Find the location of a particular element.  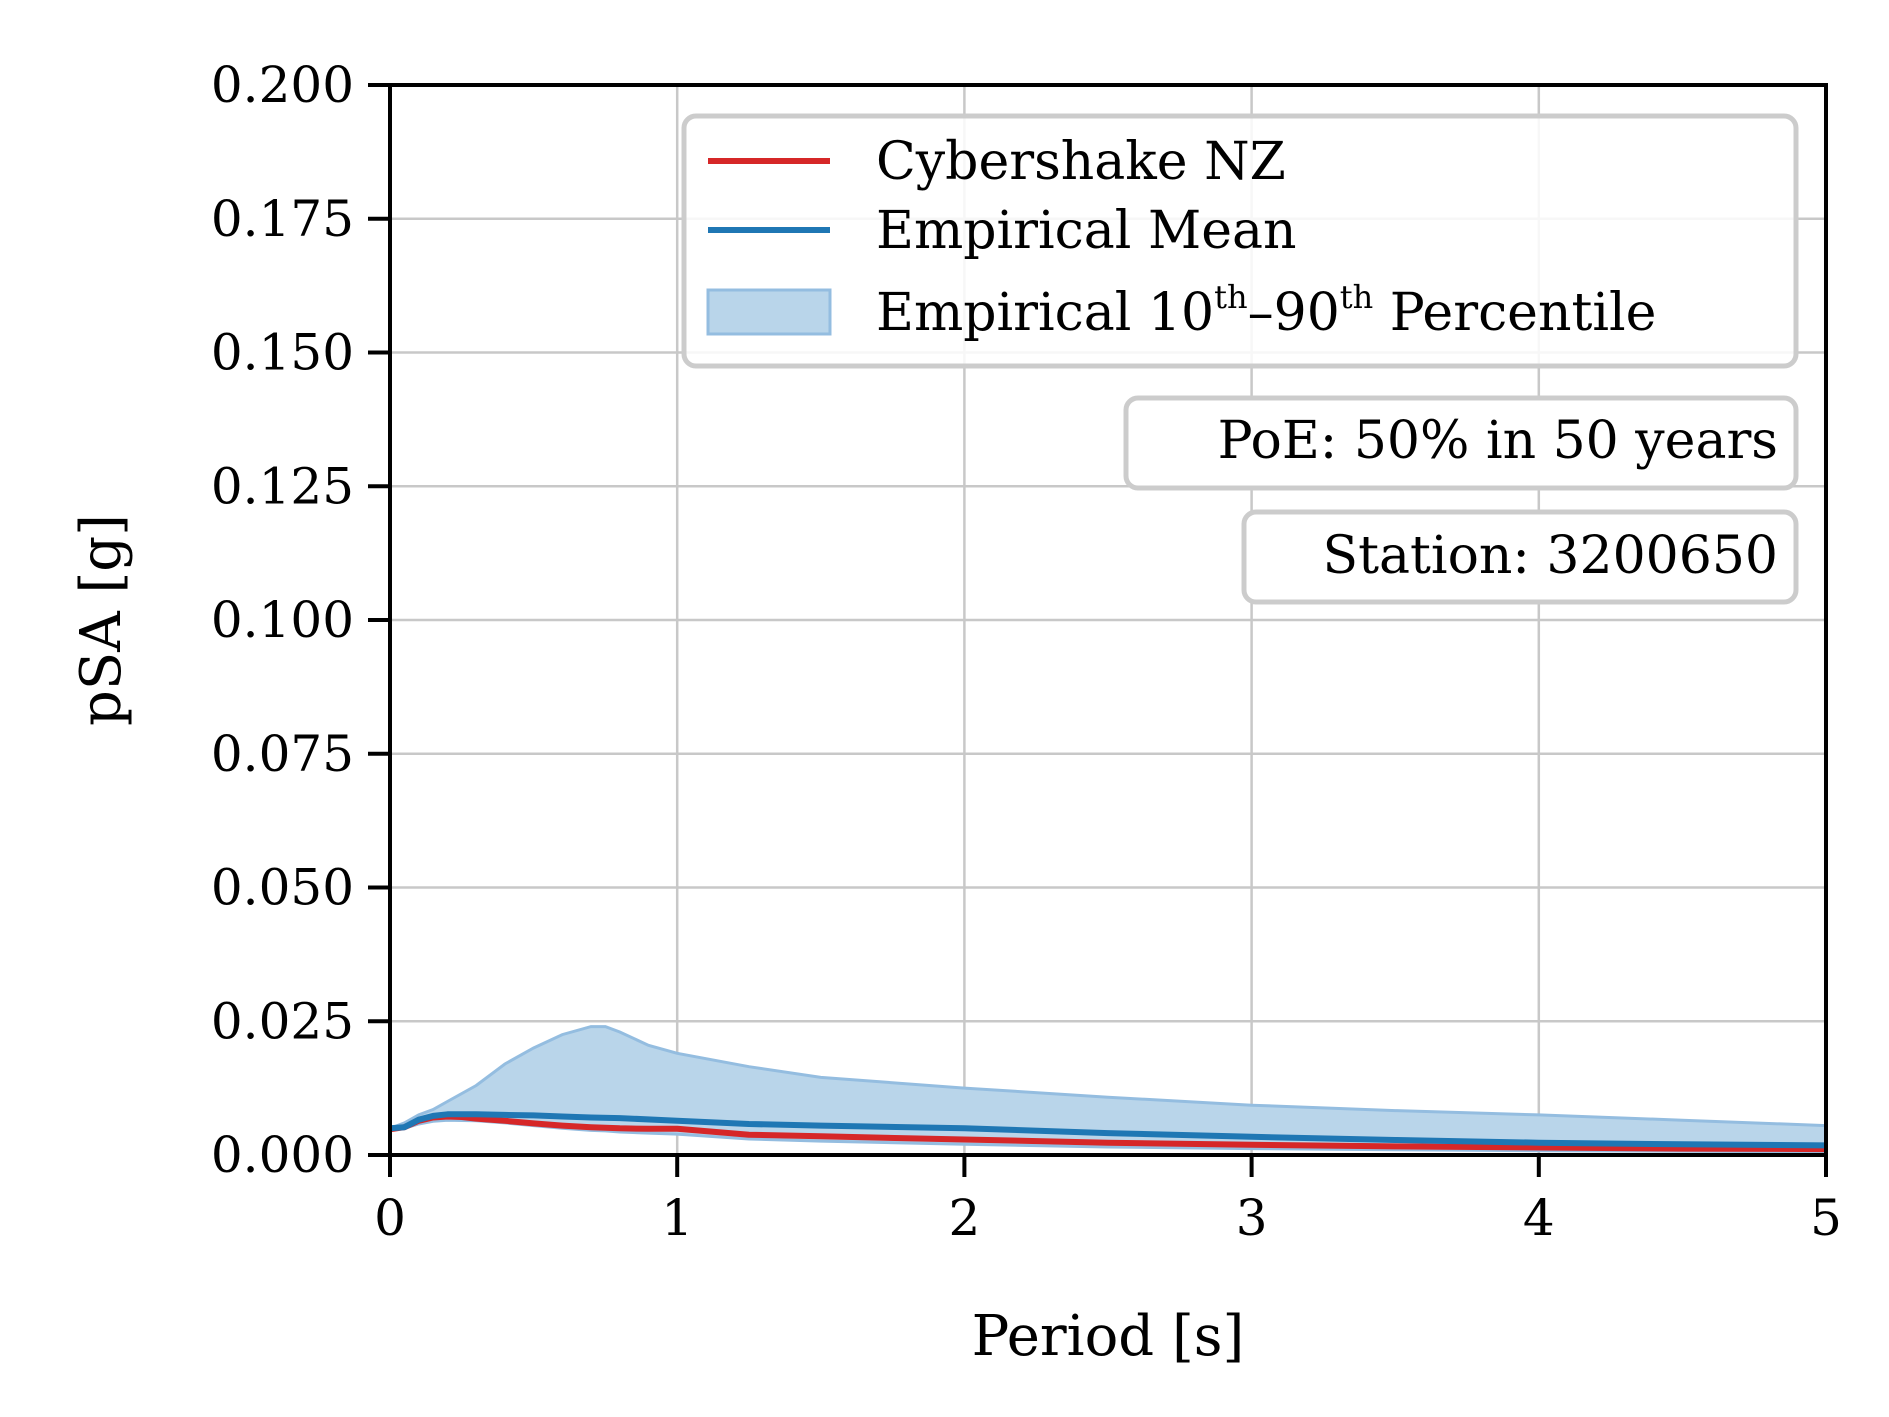

y-axis-label: pSA [g] is located at coordinates (101, 620).